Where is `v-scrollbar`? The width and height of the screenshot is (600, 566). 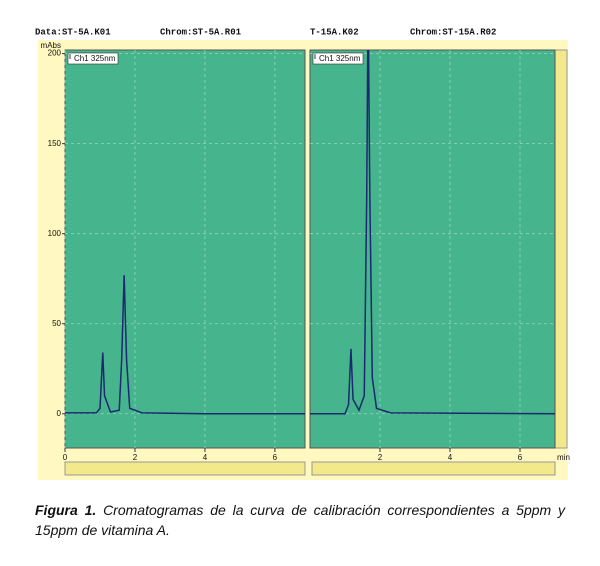
v-scrollbar is located at coordinates (561, 249).